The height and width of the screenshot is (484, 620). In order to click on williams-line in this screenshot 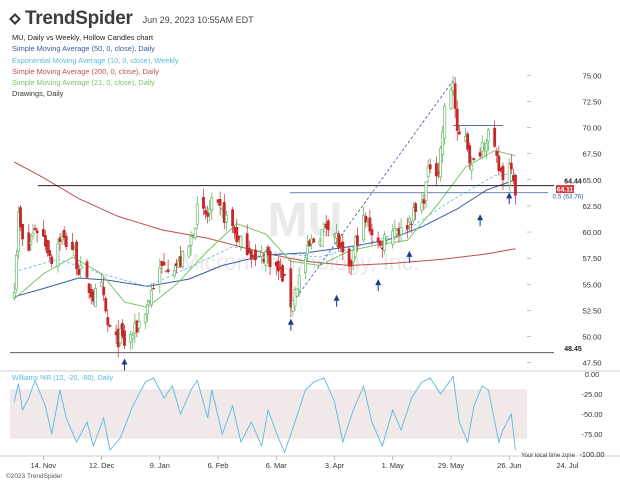, I will do `click(264, 414)`.